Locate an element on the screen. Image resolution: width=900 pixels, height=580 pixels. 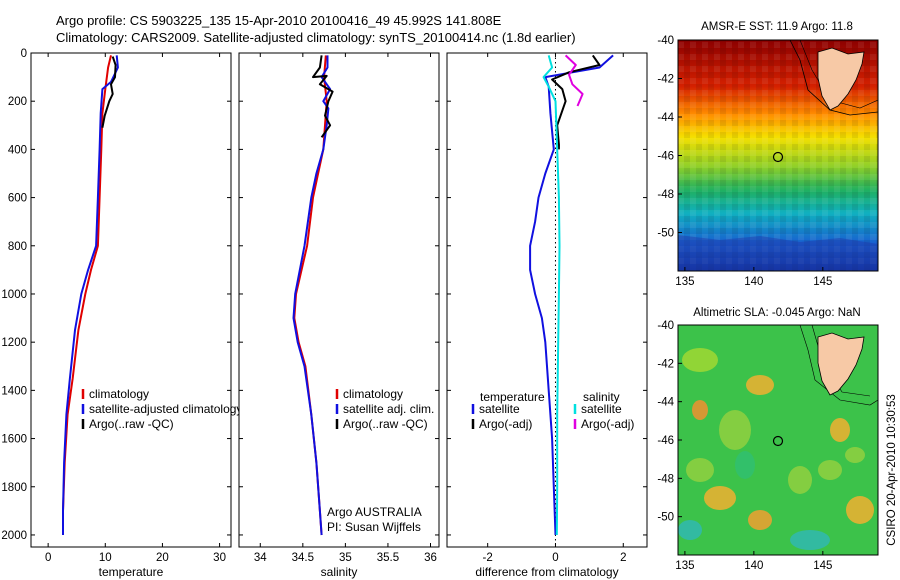
legend-entry: satellite adj. clim. is located at coordinates (388, 409).